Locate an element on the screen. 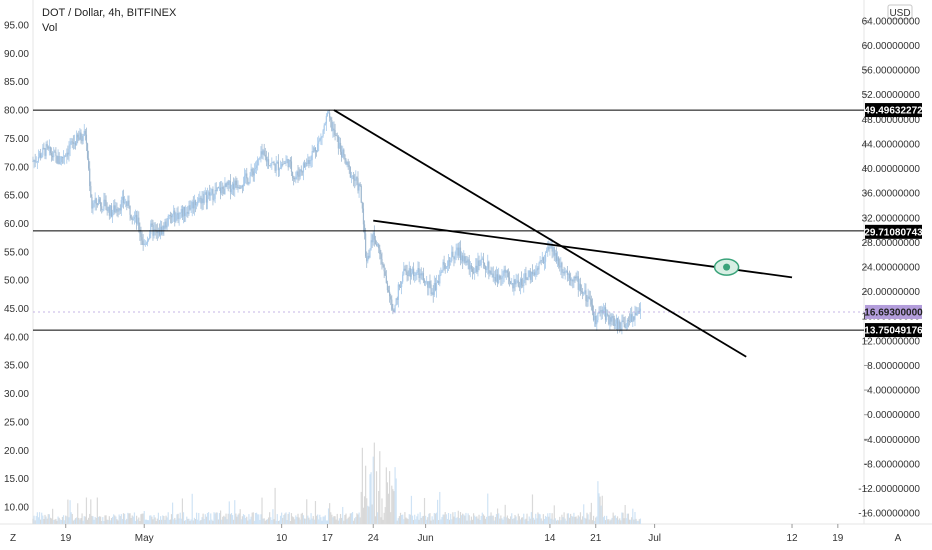  eye-icon is located at coordinates (726, 267).